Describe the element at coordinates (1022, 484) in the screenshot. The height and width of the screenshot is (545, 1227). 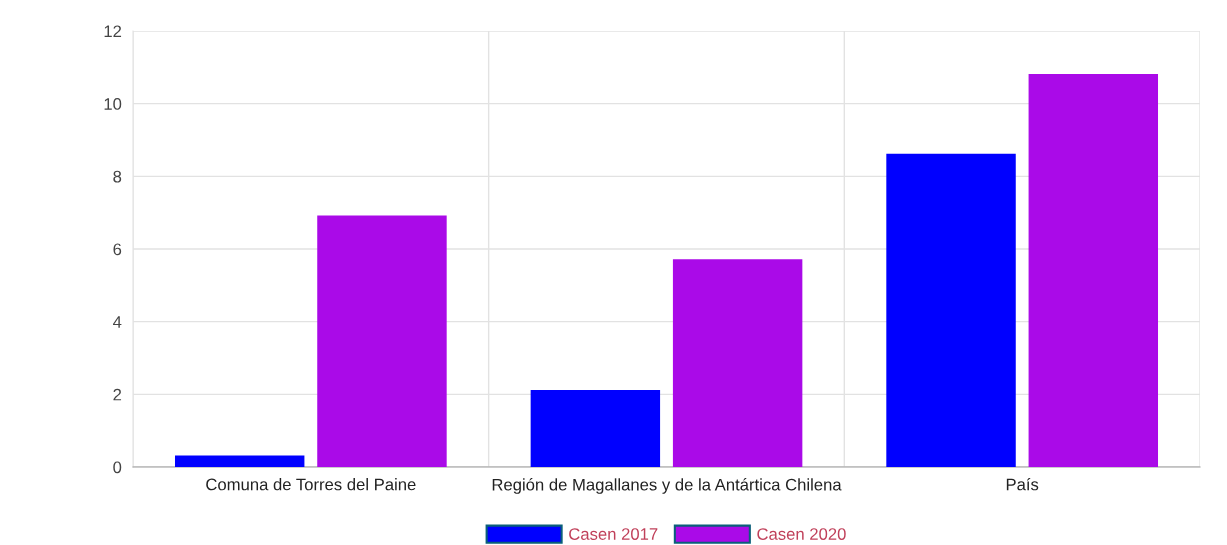
I see `x-tick-label: País` at that location.